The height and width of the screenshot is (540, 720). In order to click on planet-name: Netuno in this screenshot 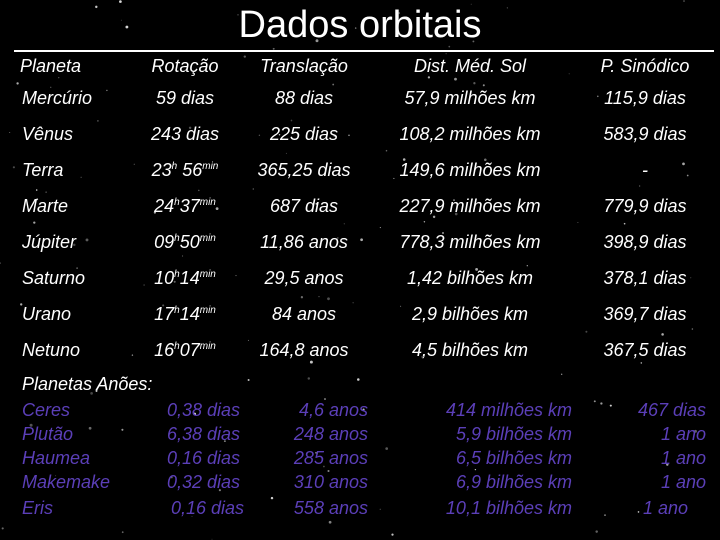, I will do `click(51, 349)`.